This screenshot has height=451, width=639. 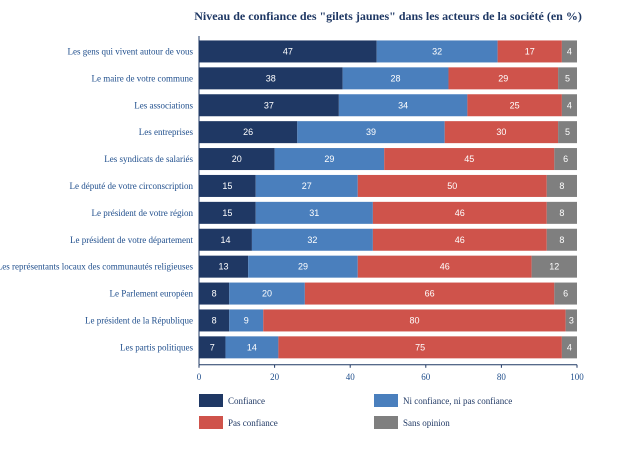 What do you see at coordinates (351, 377) in the screenshot?
I see `x-tick-label: 40` at bounding box center [351, 377].